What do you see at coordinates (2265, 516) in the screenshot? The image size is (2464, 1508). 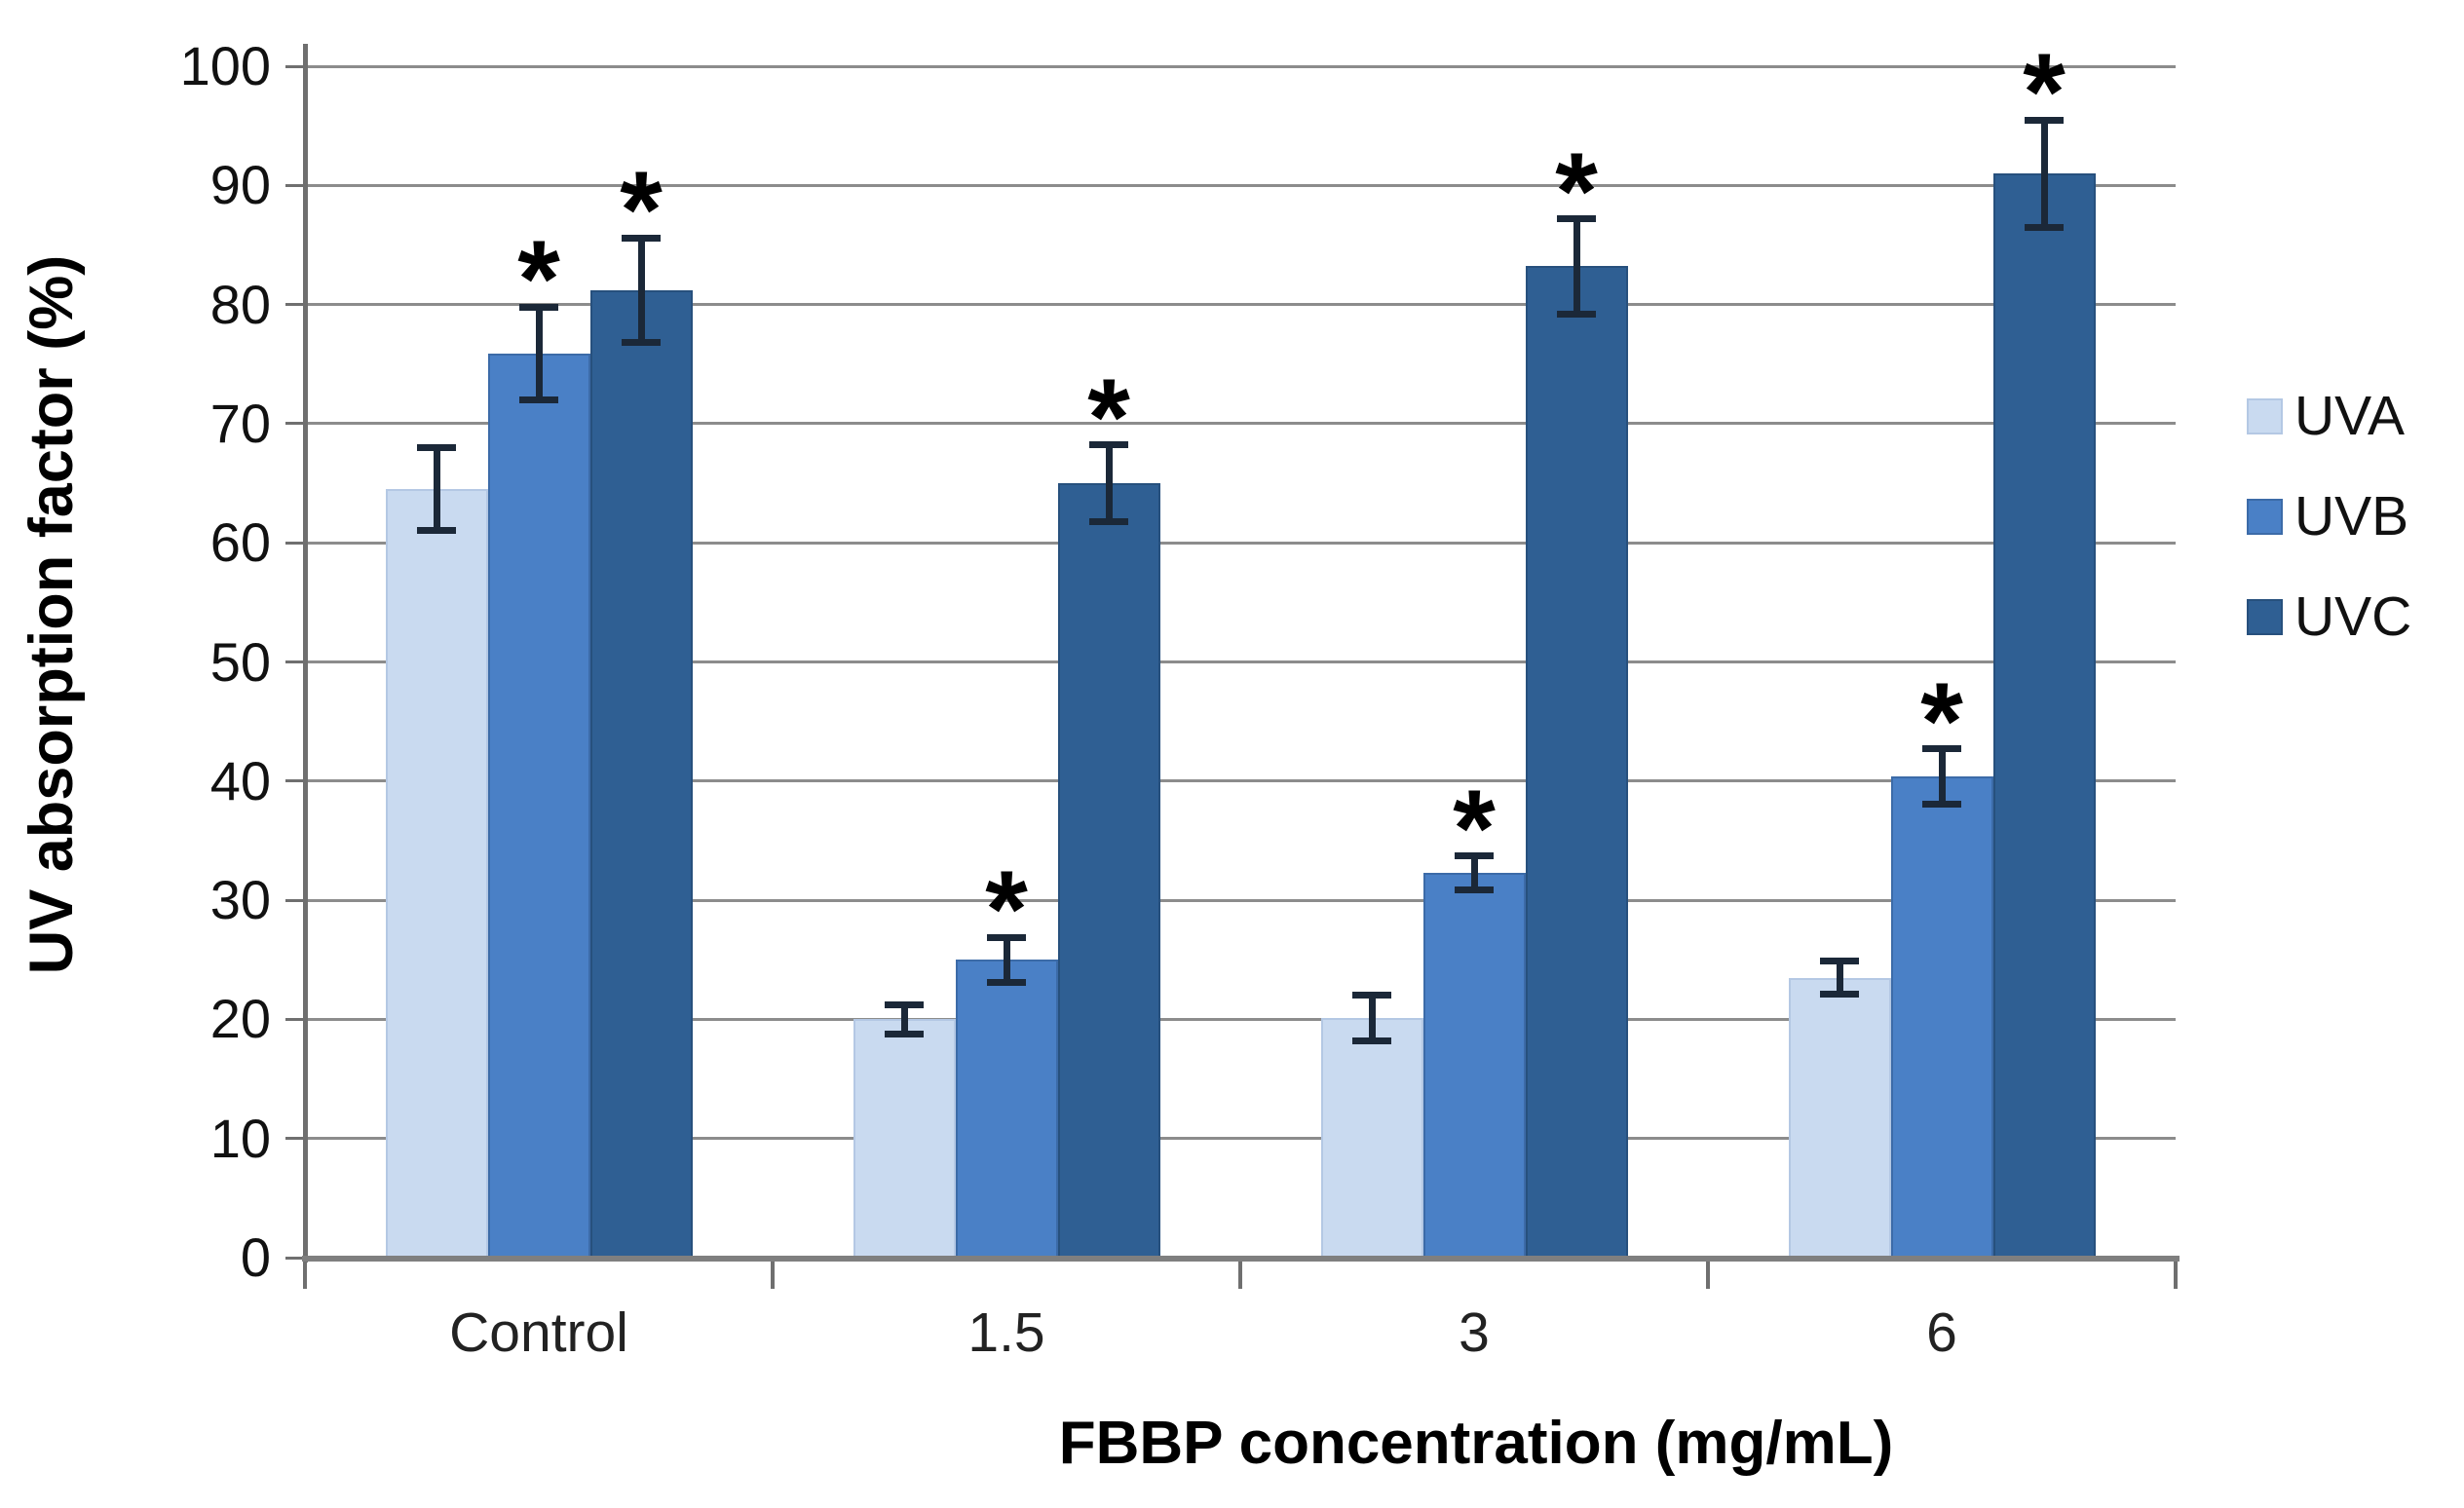 I see `legend-swatch-UVB` at bounding box center [2265, 516].